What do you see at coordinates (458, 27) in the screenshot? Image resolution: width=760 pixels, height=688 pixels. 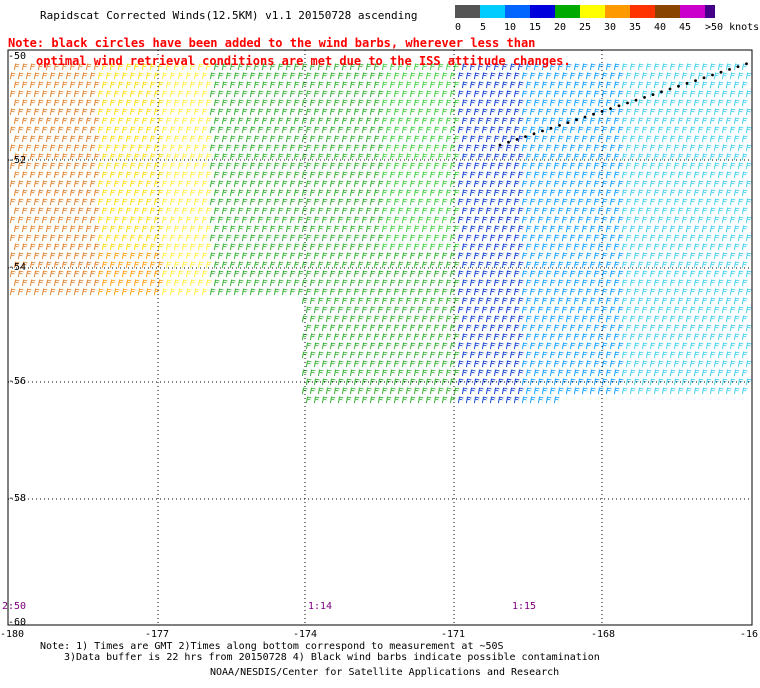 I see `legend-label: 0` at bounding box center [458, 27].